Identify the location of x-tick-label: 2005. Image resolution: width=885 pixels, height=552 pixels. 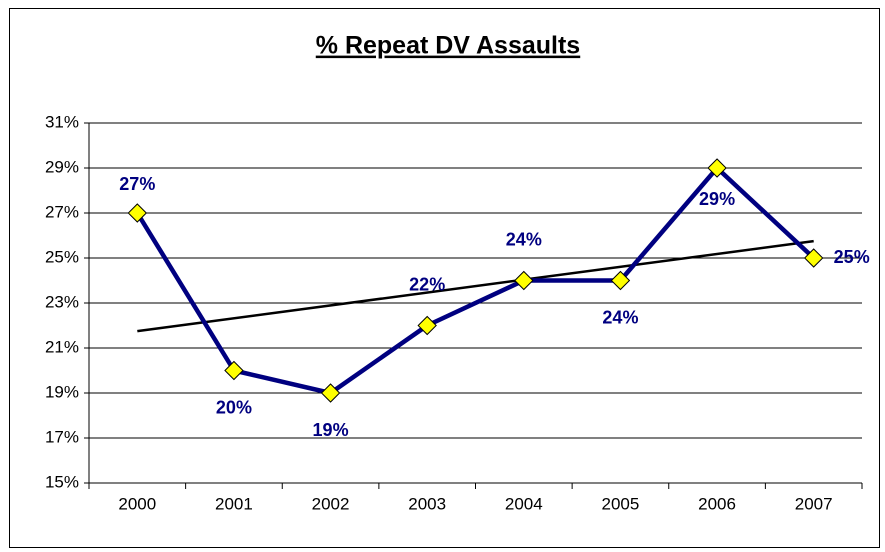
(621, 503).